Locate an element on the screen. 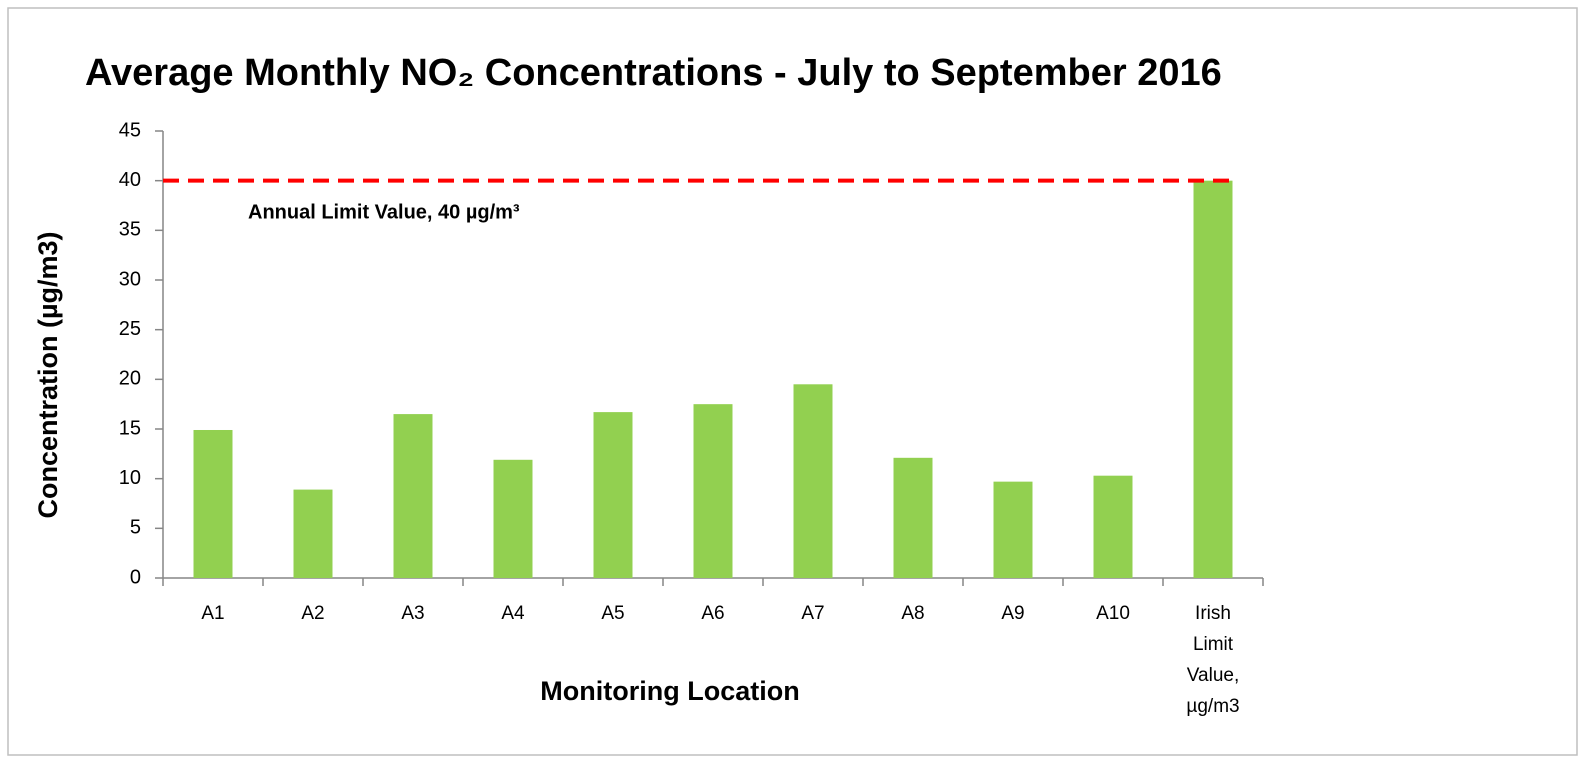 Image resolution: width=1585 pixels, height=763 pixels. x-tick-label: A7 is located at coordinates (813, 613).